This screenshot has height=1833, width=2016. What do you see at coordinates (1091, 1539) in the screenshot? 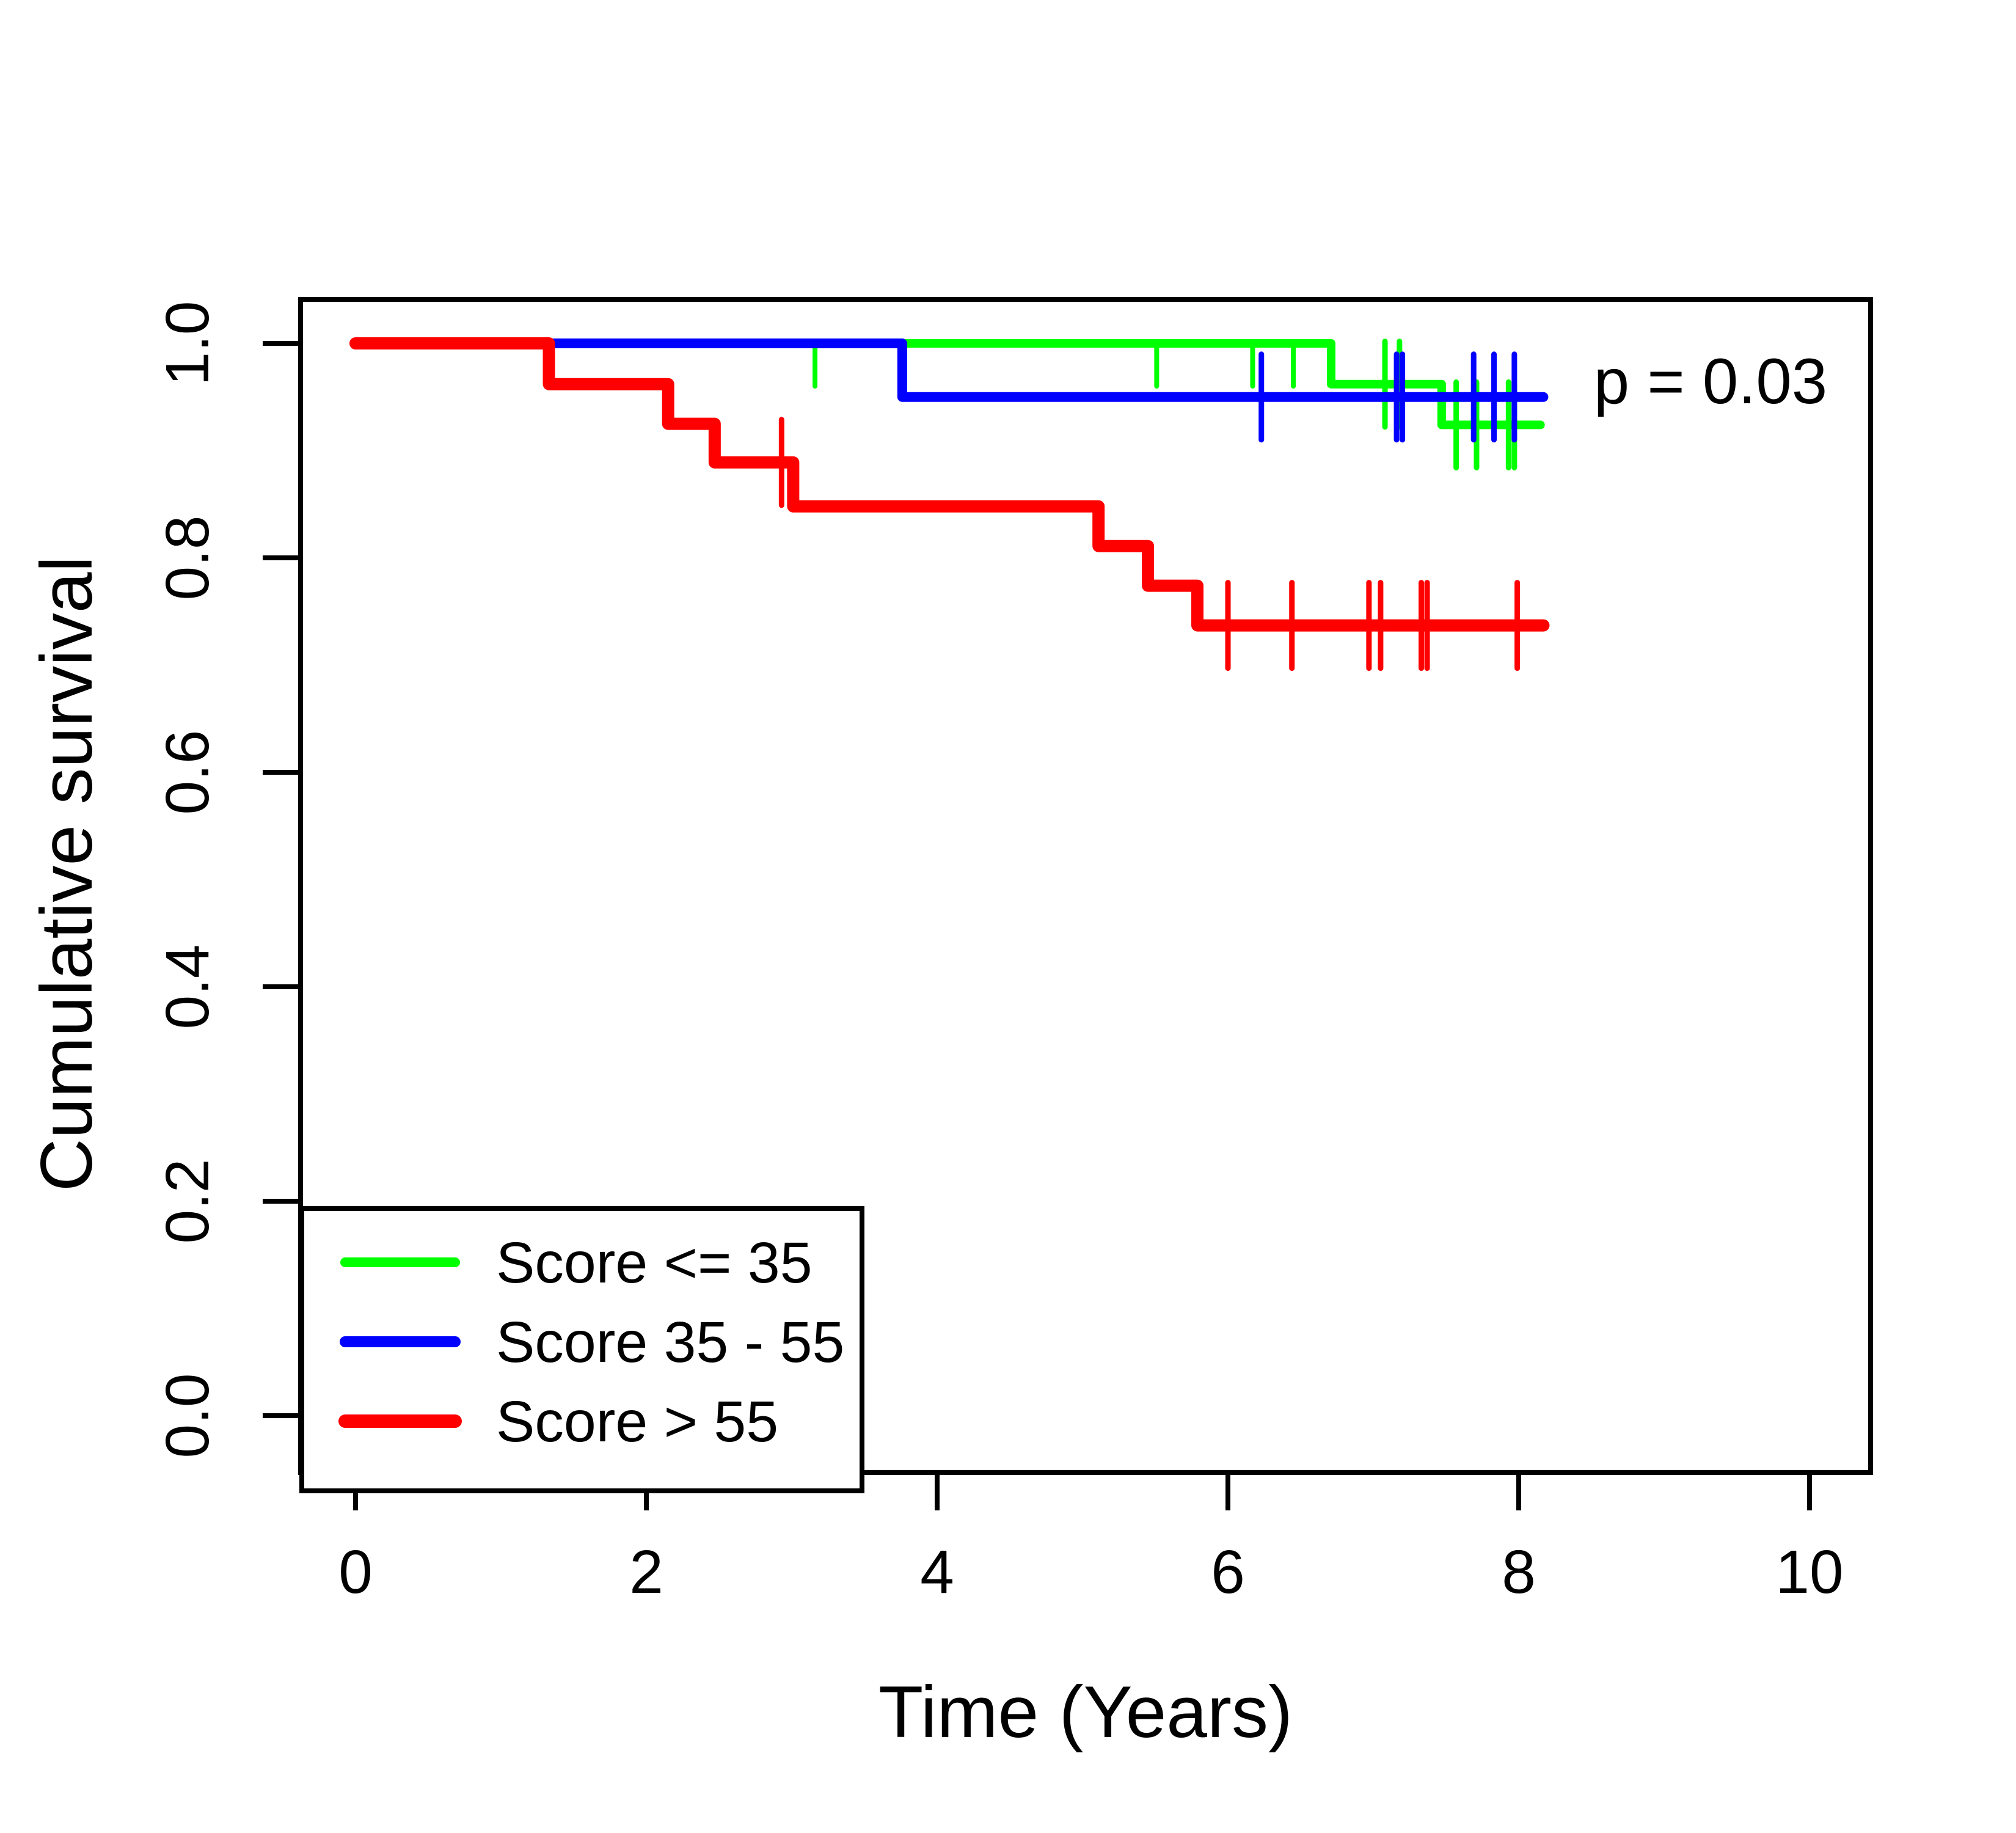
I see `x-axis: 0 2 4 6 8 10` at bounding box center [1091, 1539].